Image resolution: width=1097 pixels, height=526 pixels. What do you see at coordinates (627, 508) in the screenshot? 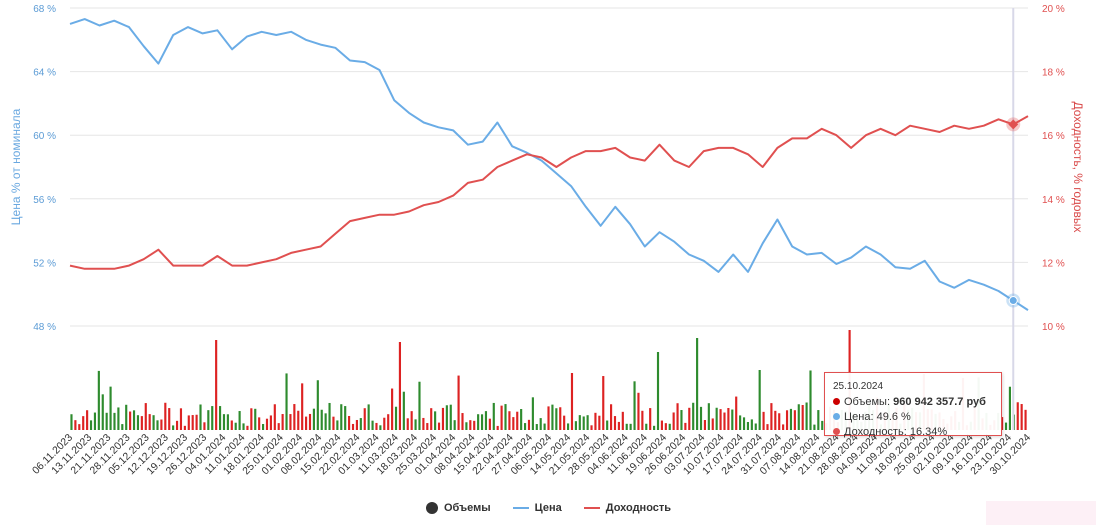
I see `legend-item-yield: Доходность` at bounding box center [627, 508].